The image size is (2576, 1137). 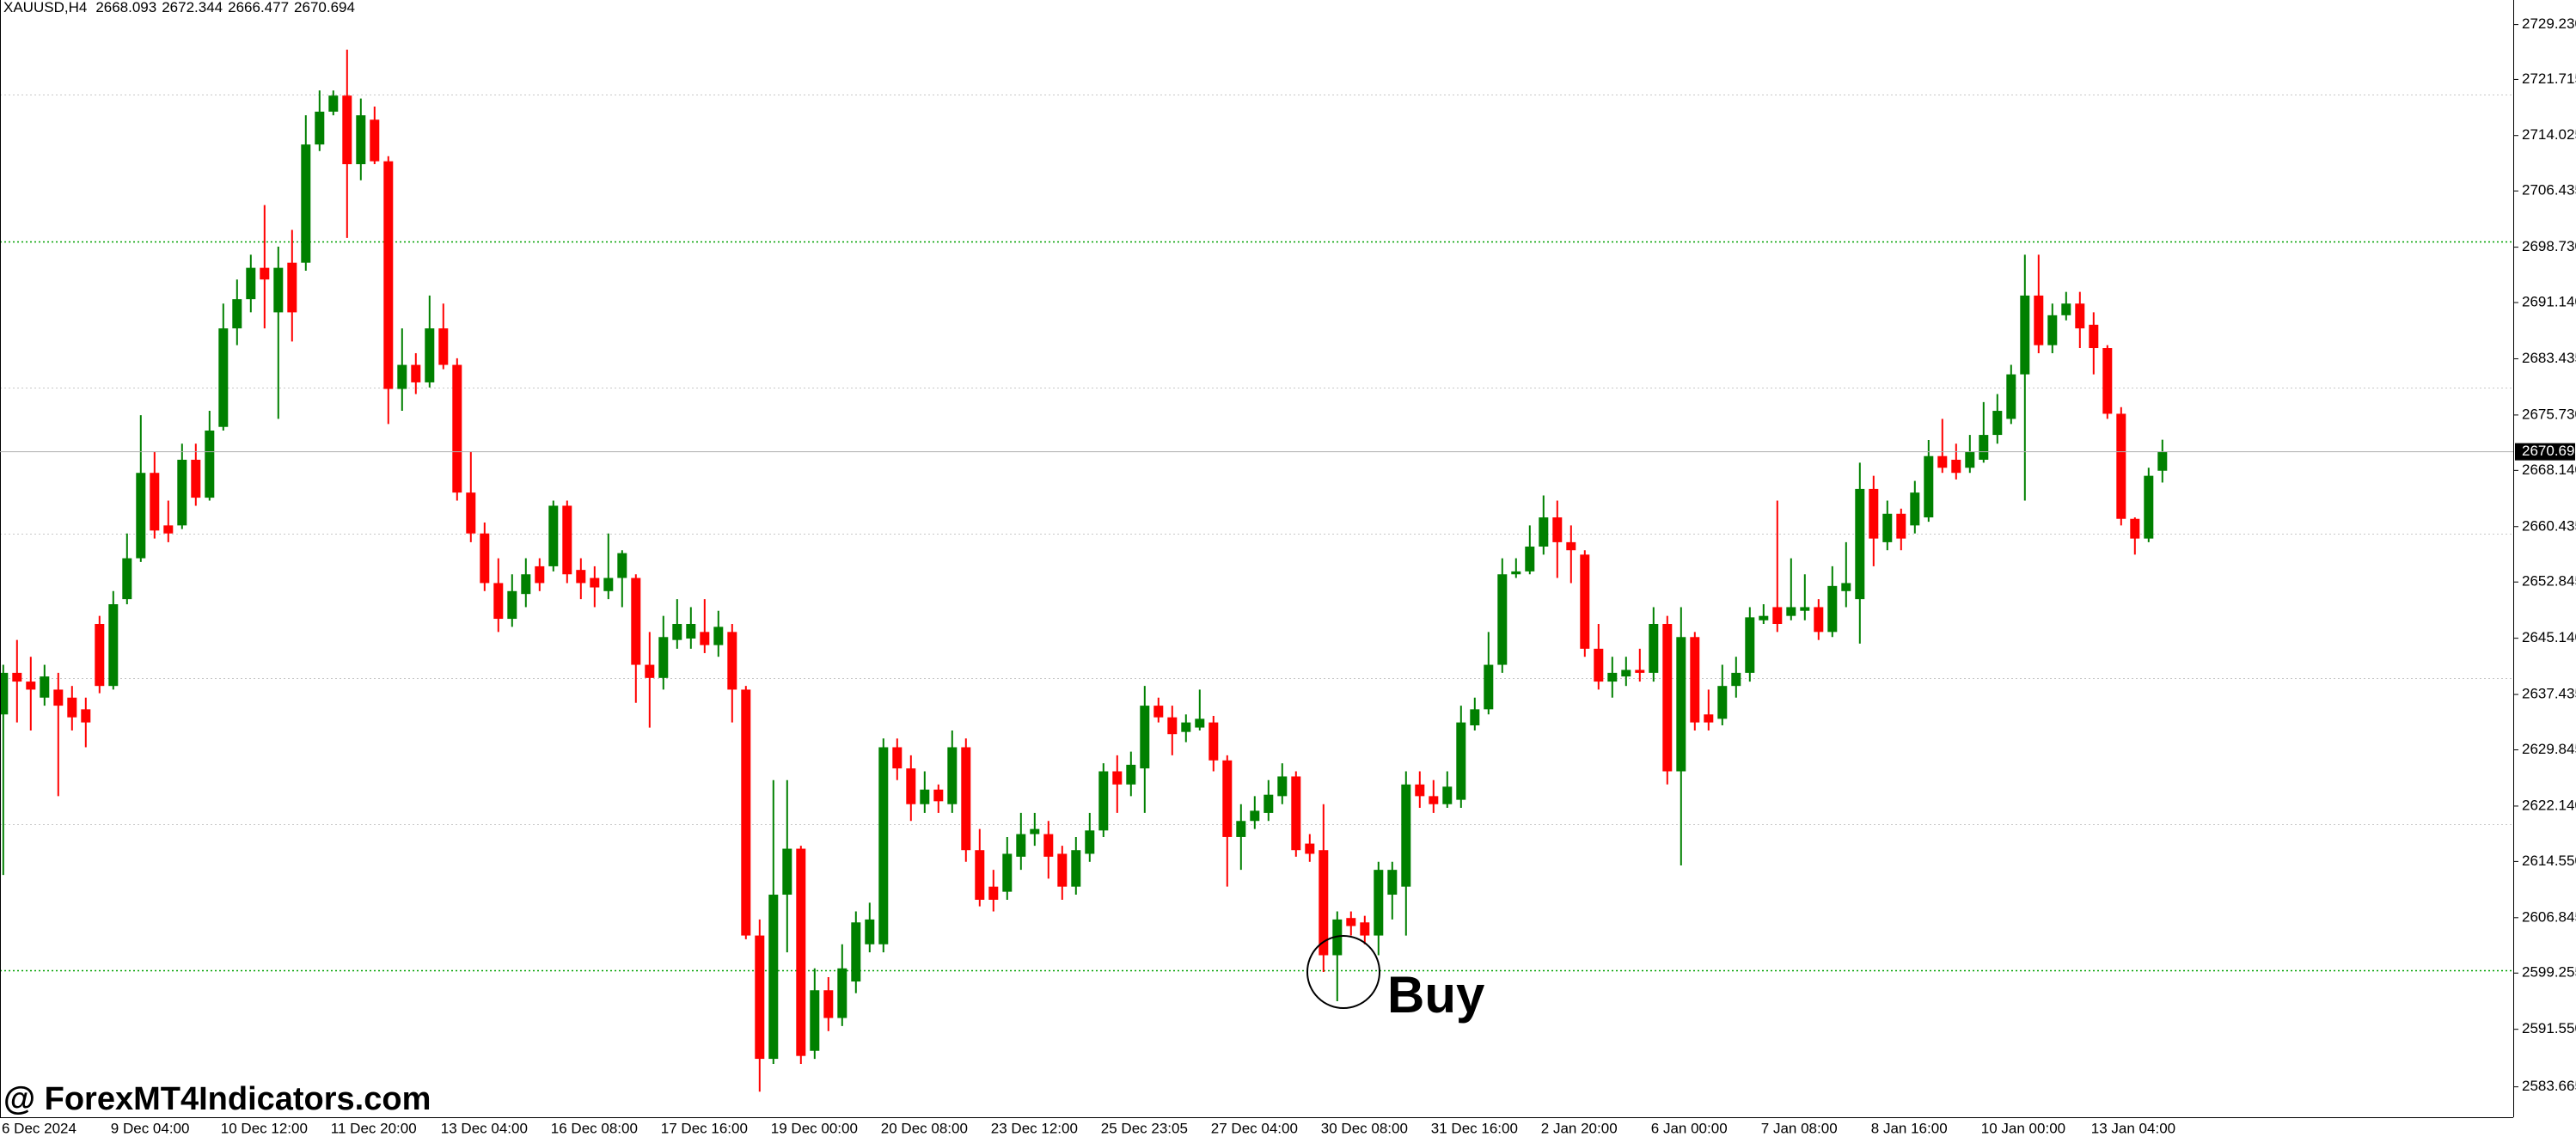 I want to click on y-tick-label: 2729.230, so click(x=2549, y=23).